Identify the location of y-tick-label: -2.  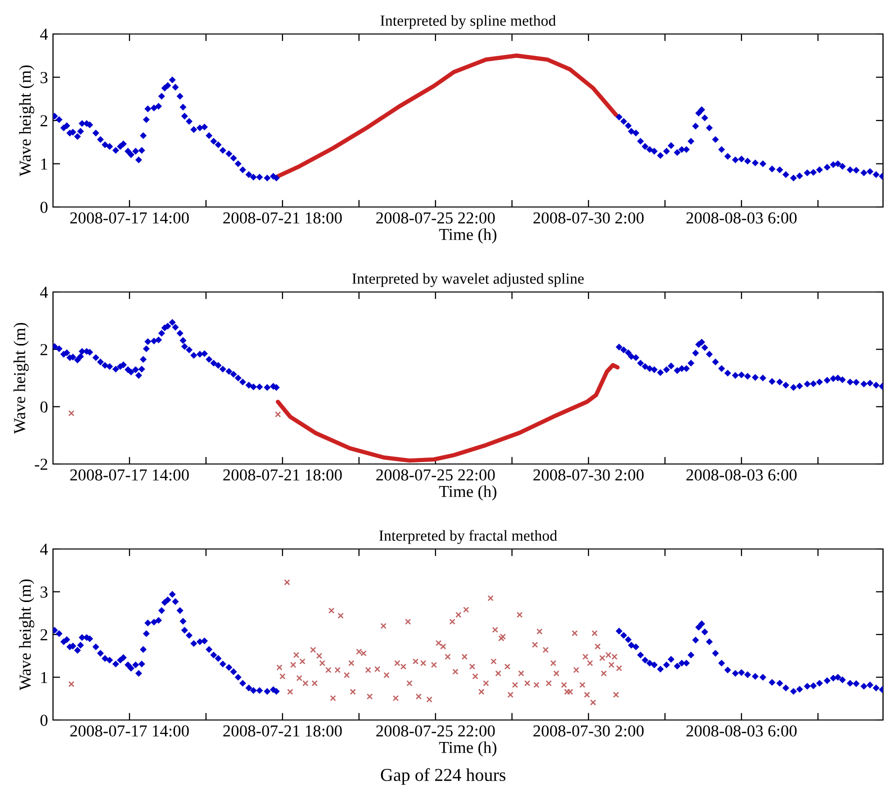
(41, 464).